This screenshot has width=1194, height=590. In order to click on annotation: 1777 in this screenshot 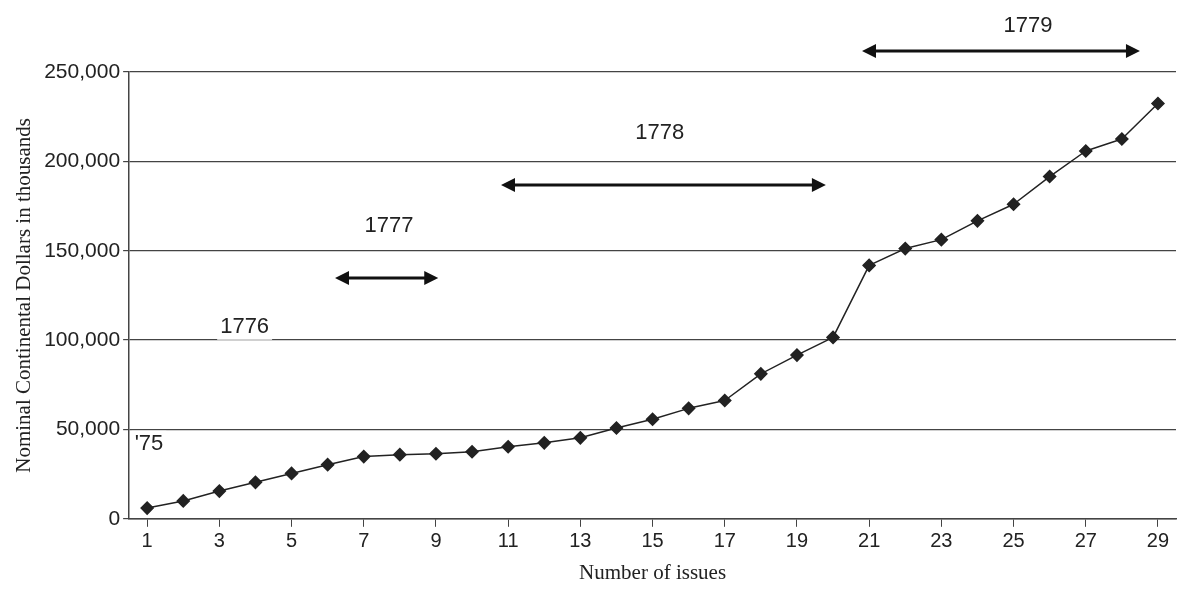, I will do `click(389, 224)`.